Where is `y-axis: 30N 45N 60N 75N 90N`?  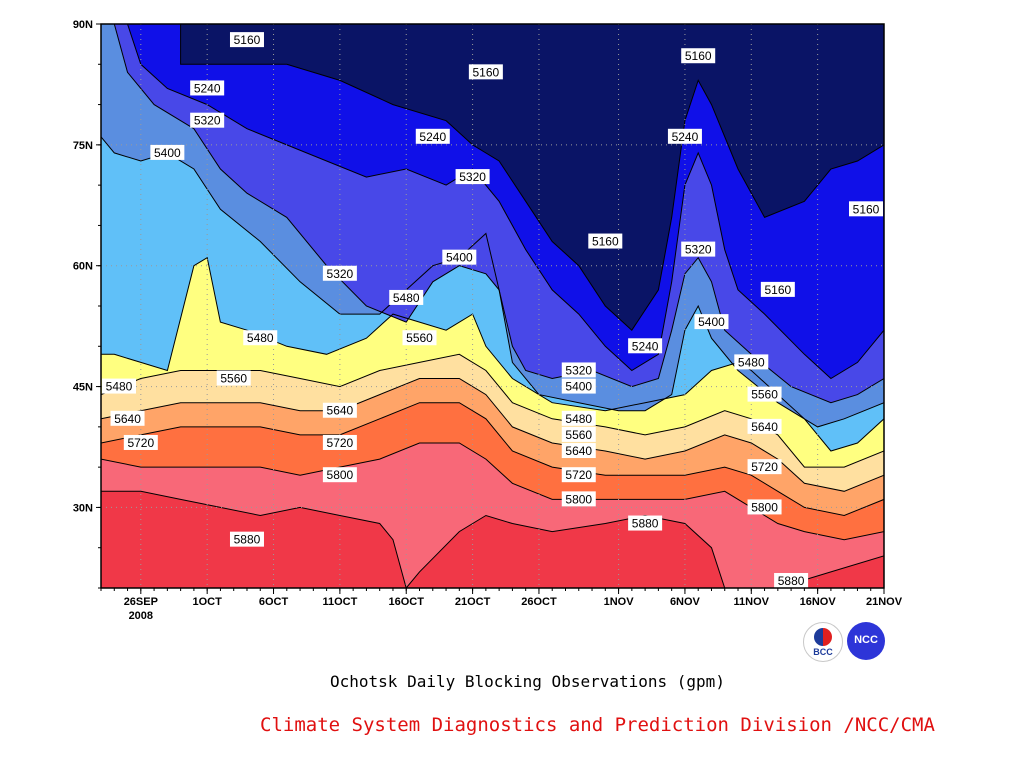 y-axis: 30N 45N 60N 75N 90N is located at coordinates (87, 304).